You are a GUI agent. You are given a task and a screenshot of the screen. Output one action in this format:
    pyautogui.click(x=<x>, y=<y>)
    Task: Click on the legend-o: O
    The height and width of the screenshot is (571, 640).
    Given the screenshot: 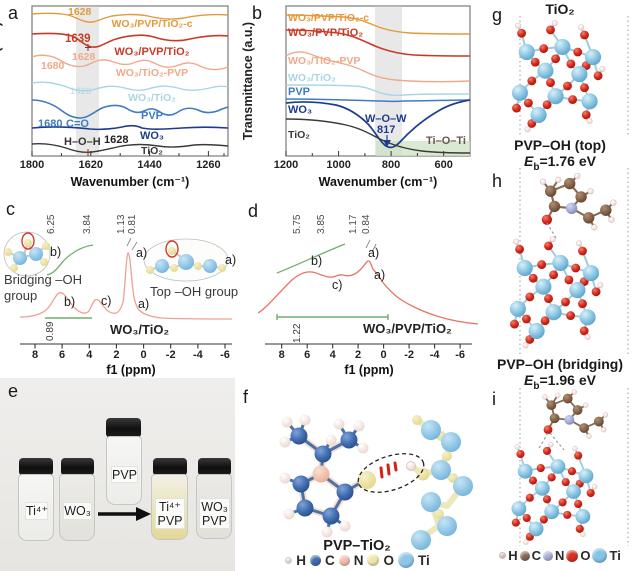 What is the action you would take?
    pyautogui.click(x=585, y=555)
    